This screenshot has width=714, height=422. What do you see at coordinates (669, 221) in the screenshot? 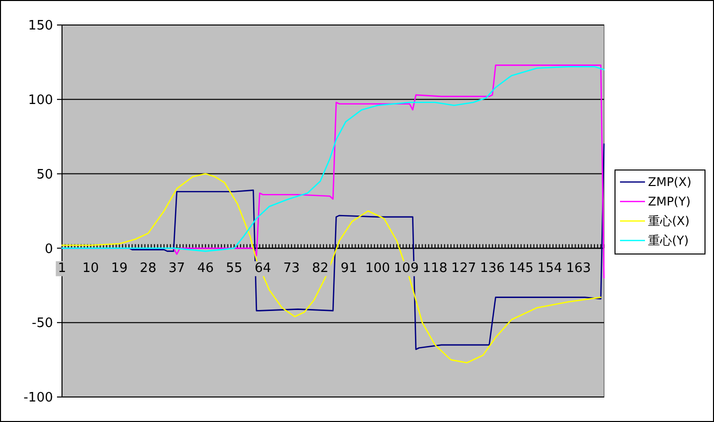
I see `legend-label: 重心(X)` at bounding box center [669, 221].